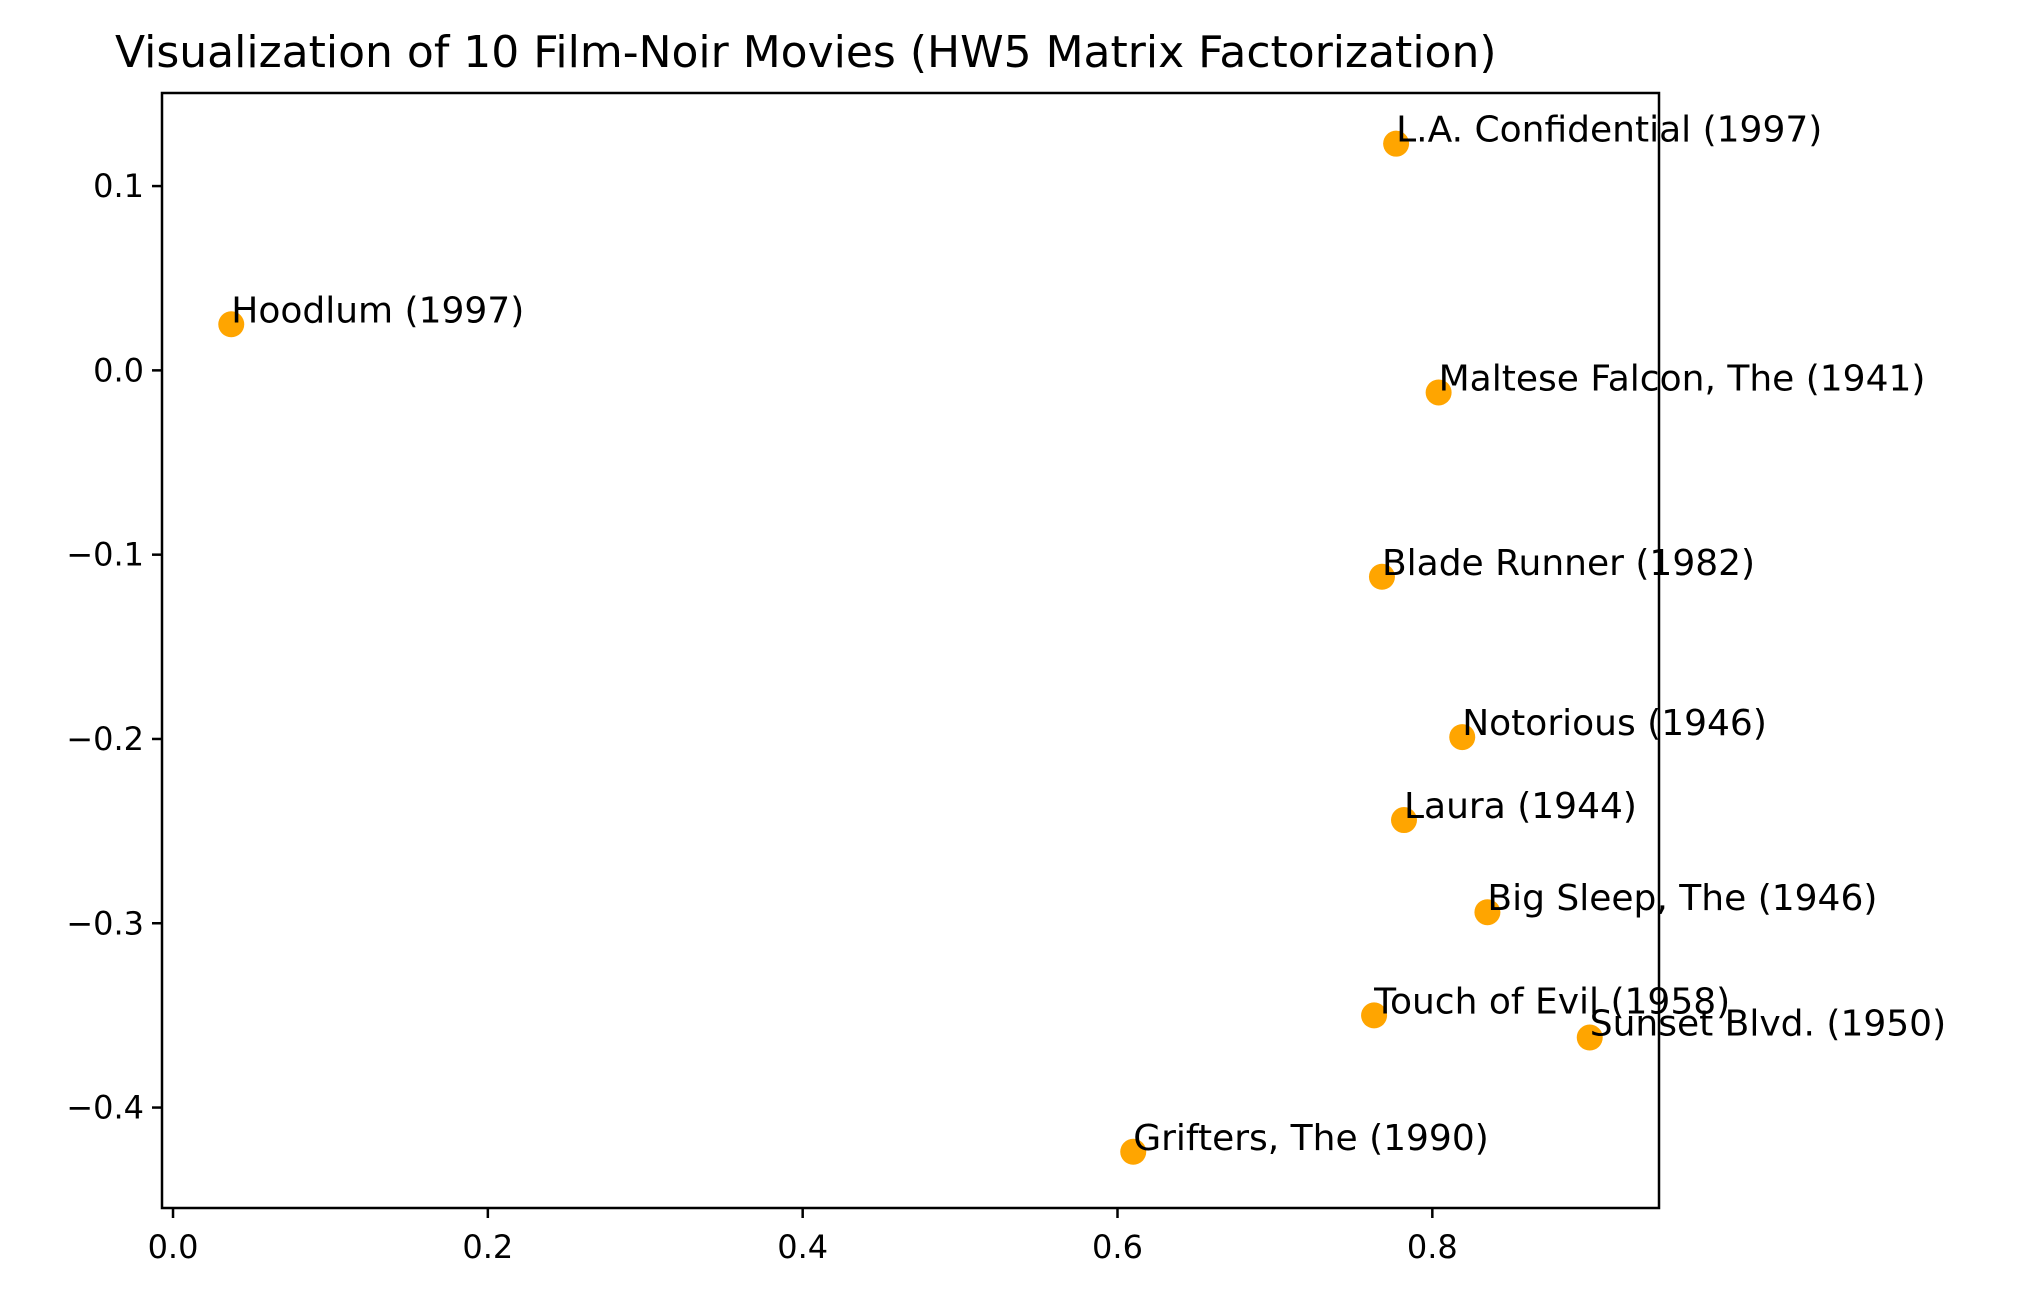 The height and width of the screenshot is (1300, 2026). Describe the element at coordinates (802, 1247) in the screenshot. I see `x-tick-label: 0.4` at that location.